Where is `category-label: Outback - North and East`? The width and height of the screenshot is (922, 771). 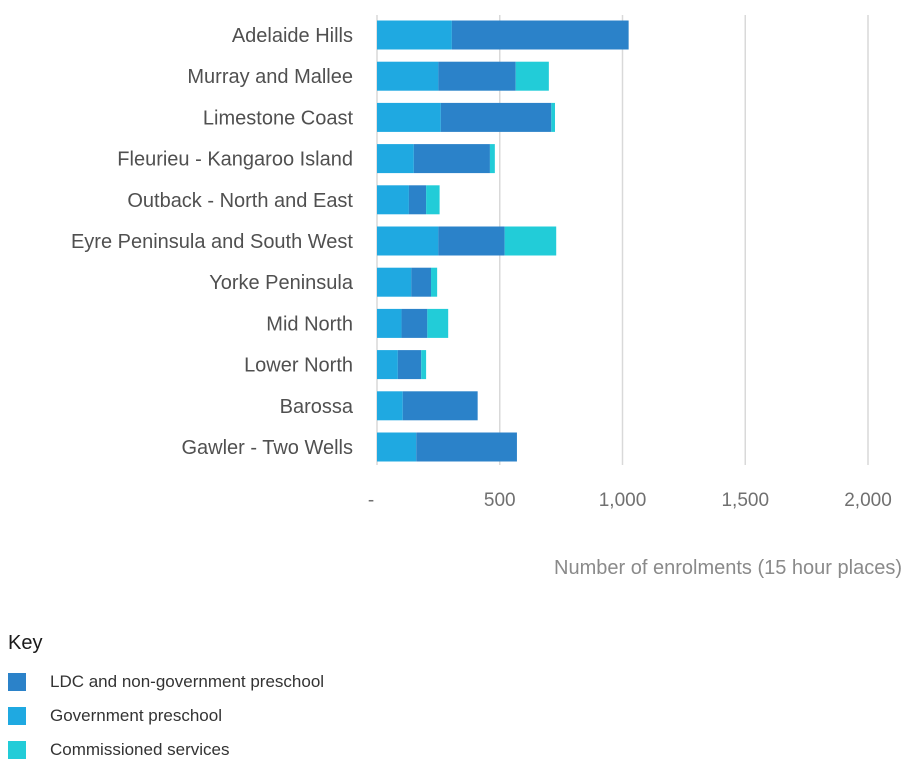
category-label: Outback - North and East is located at coordinates (240, 201).